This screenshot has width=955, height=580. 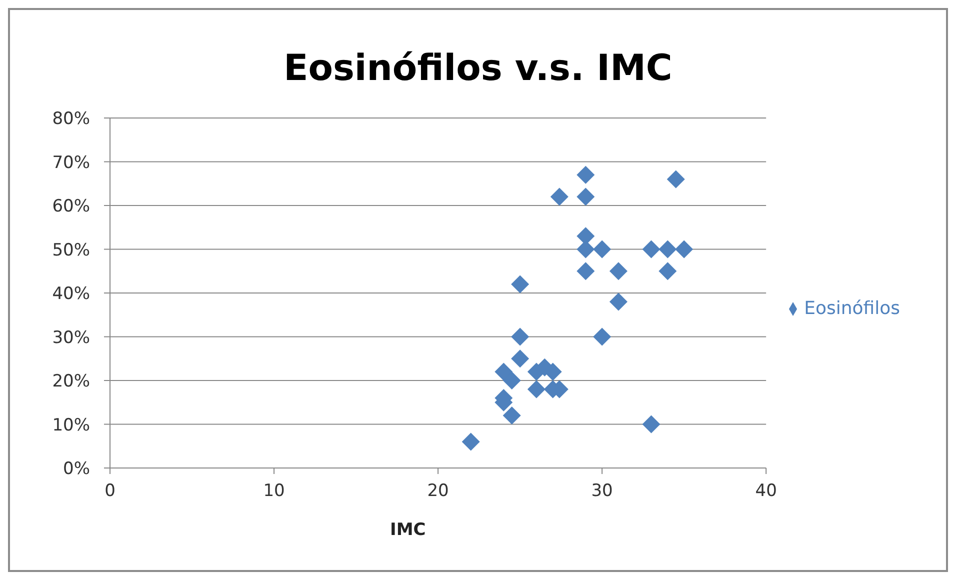 I want to click on x-tick-label: 40, so click(x=766, y=491).